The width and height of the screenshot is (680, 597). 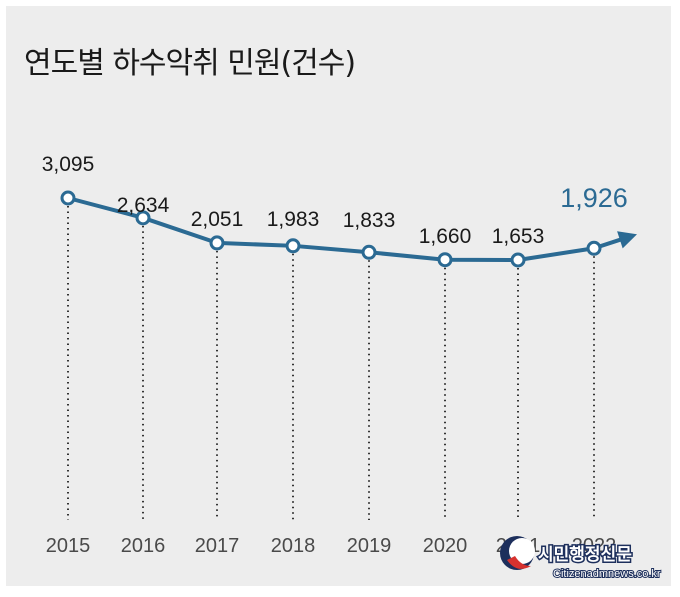 I want to click on value-label-2015: 3,095, so click(x=68, y=164).